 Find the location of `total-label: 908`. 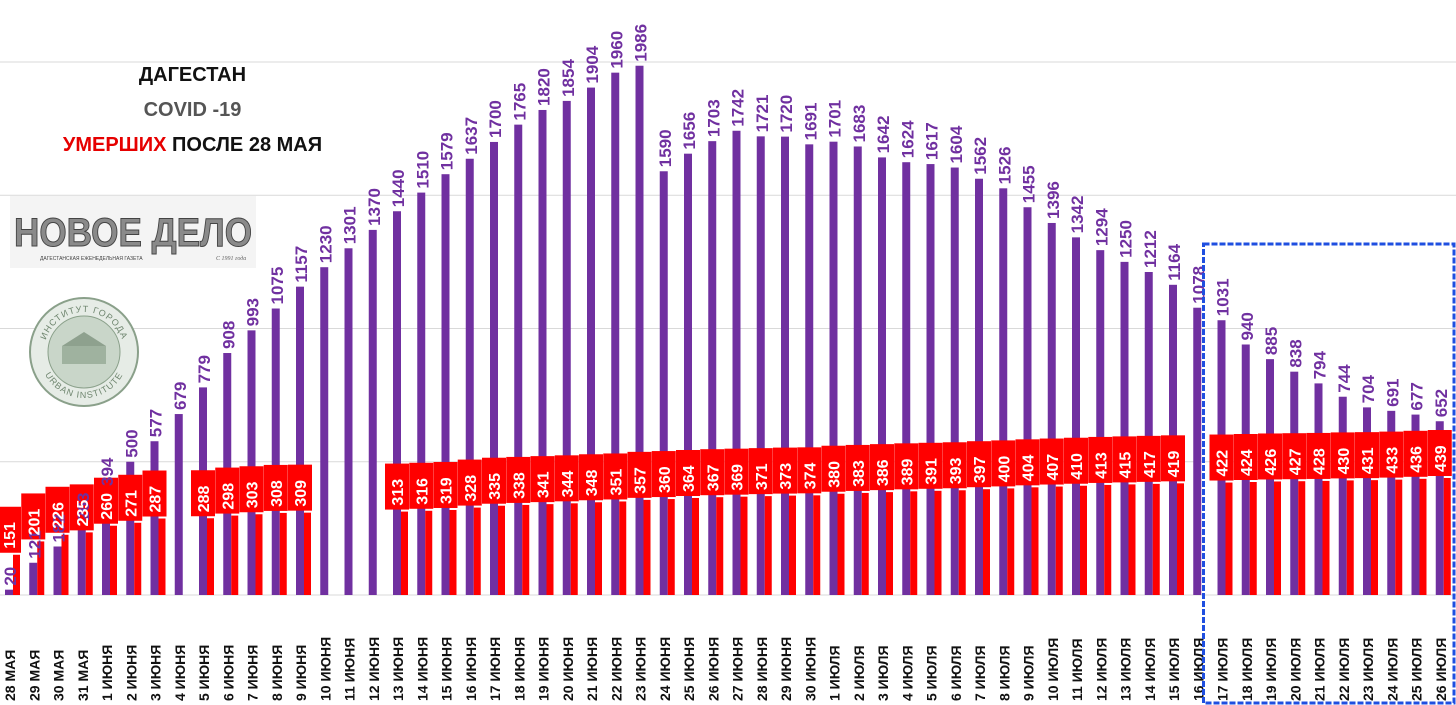

total-label: 908 is located at coordinates (228, 335).